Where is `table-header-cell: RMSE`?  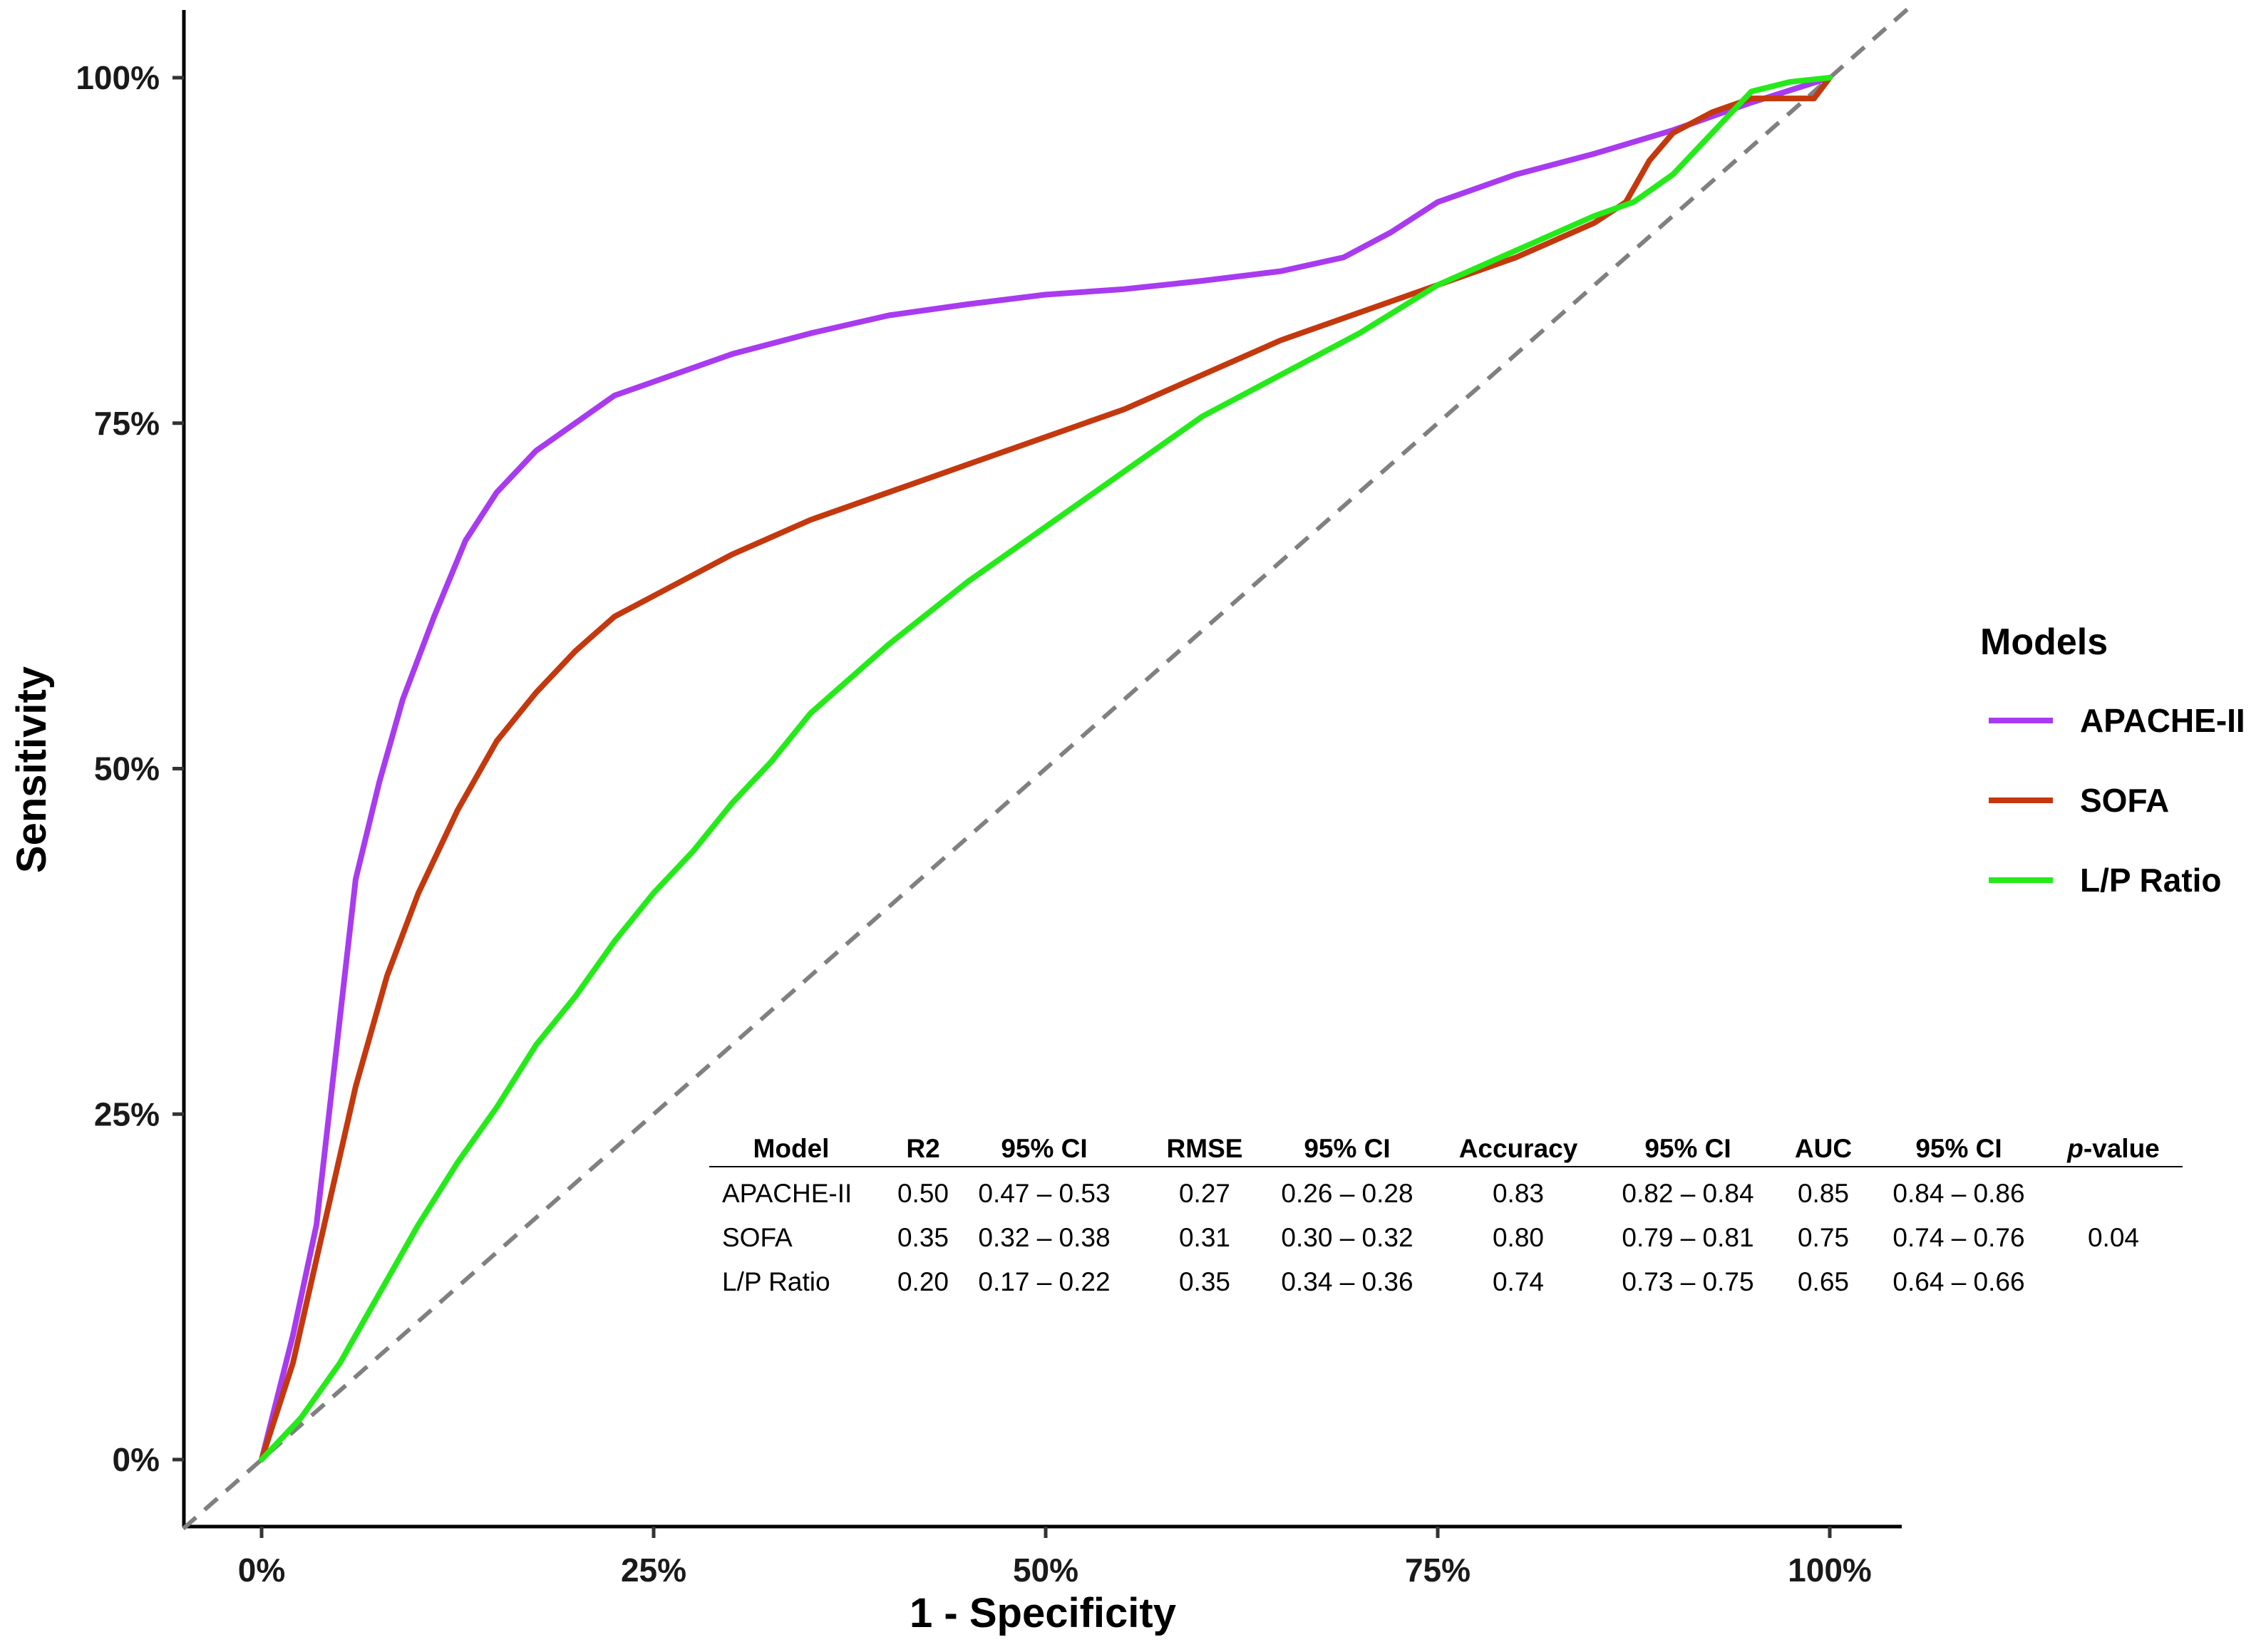
table-header-cell: RMSE is located at coordinates (1205, 1148).